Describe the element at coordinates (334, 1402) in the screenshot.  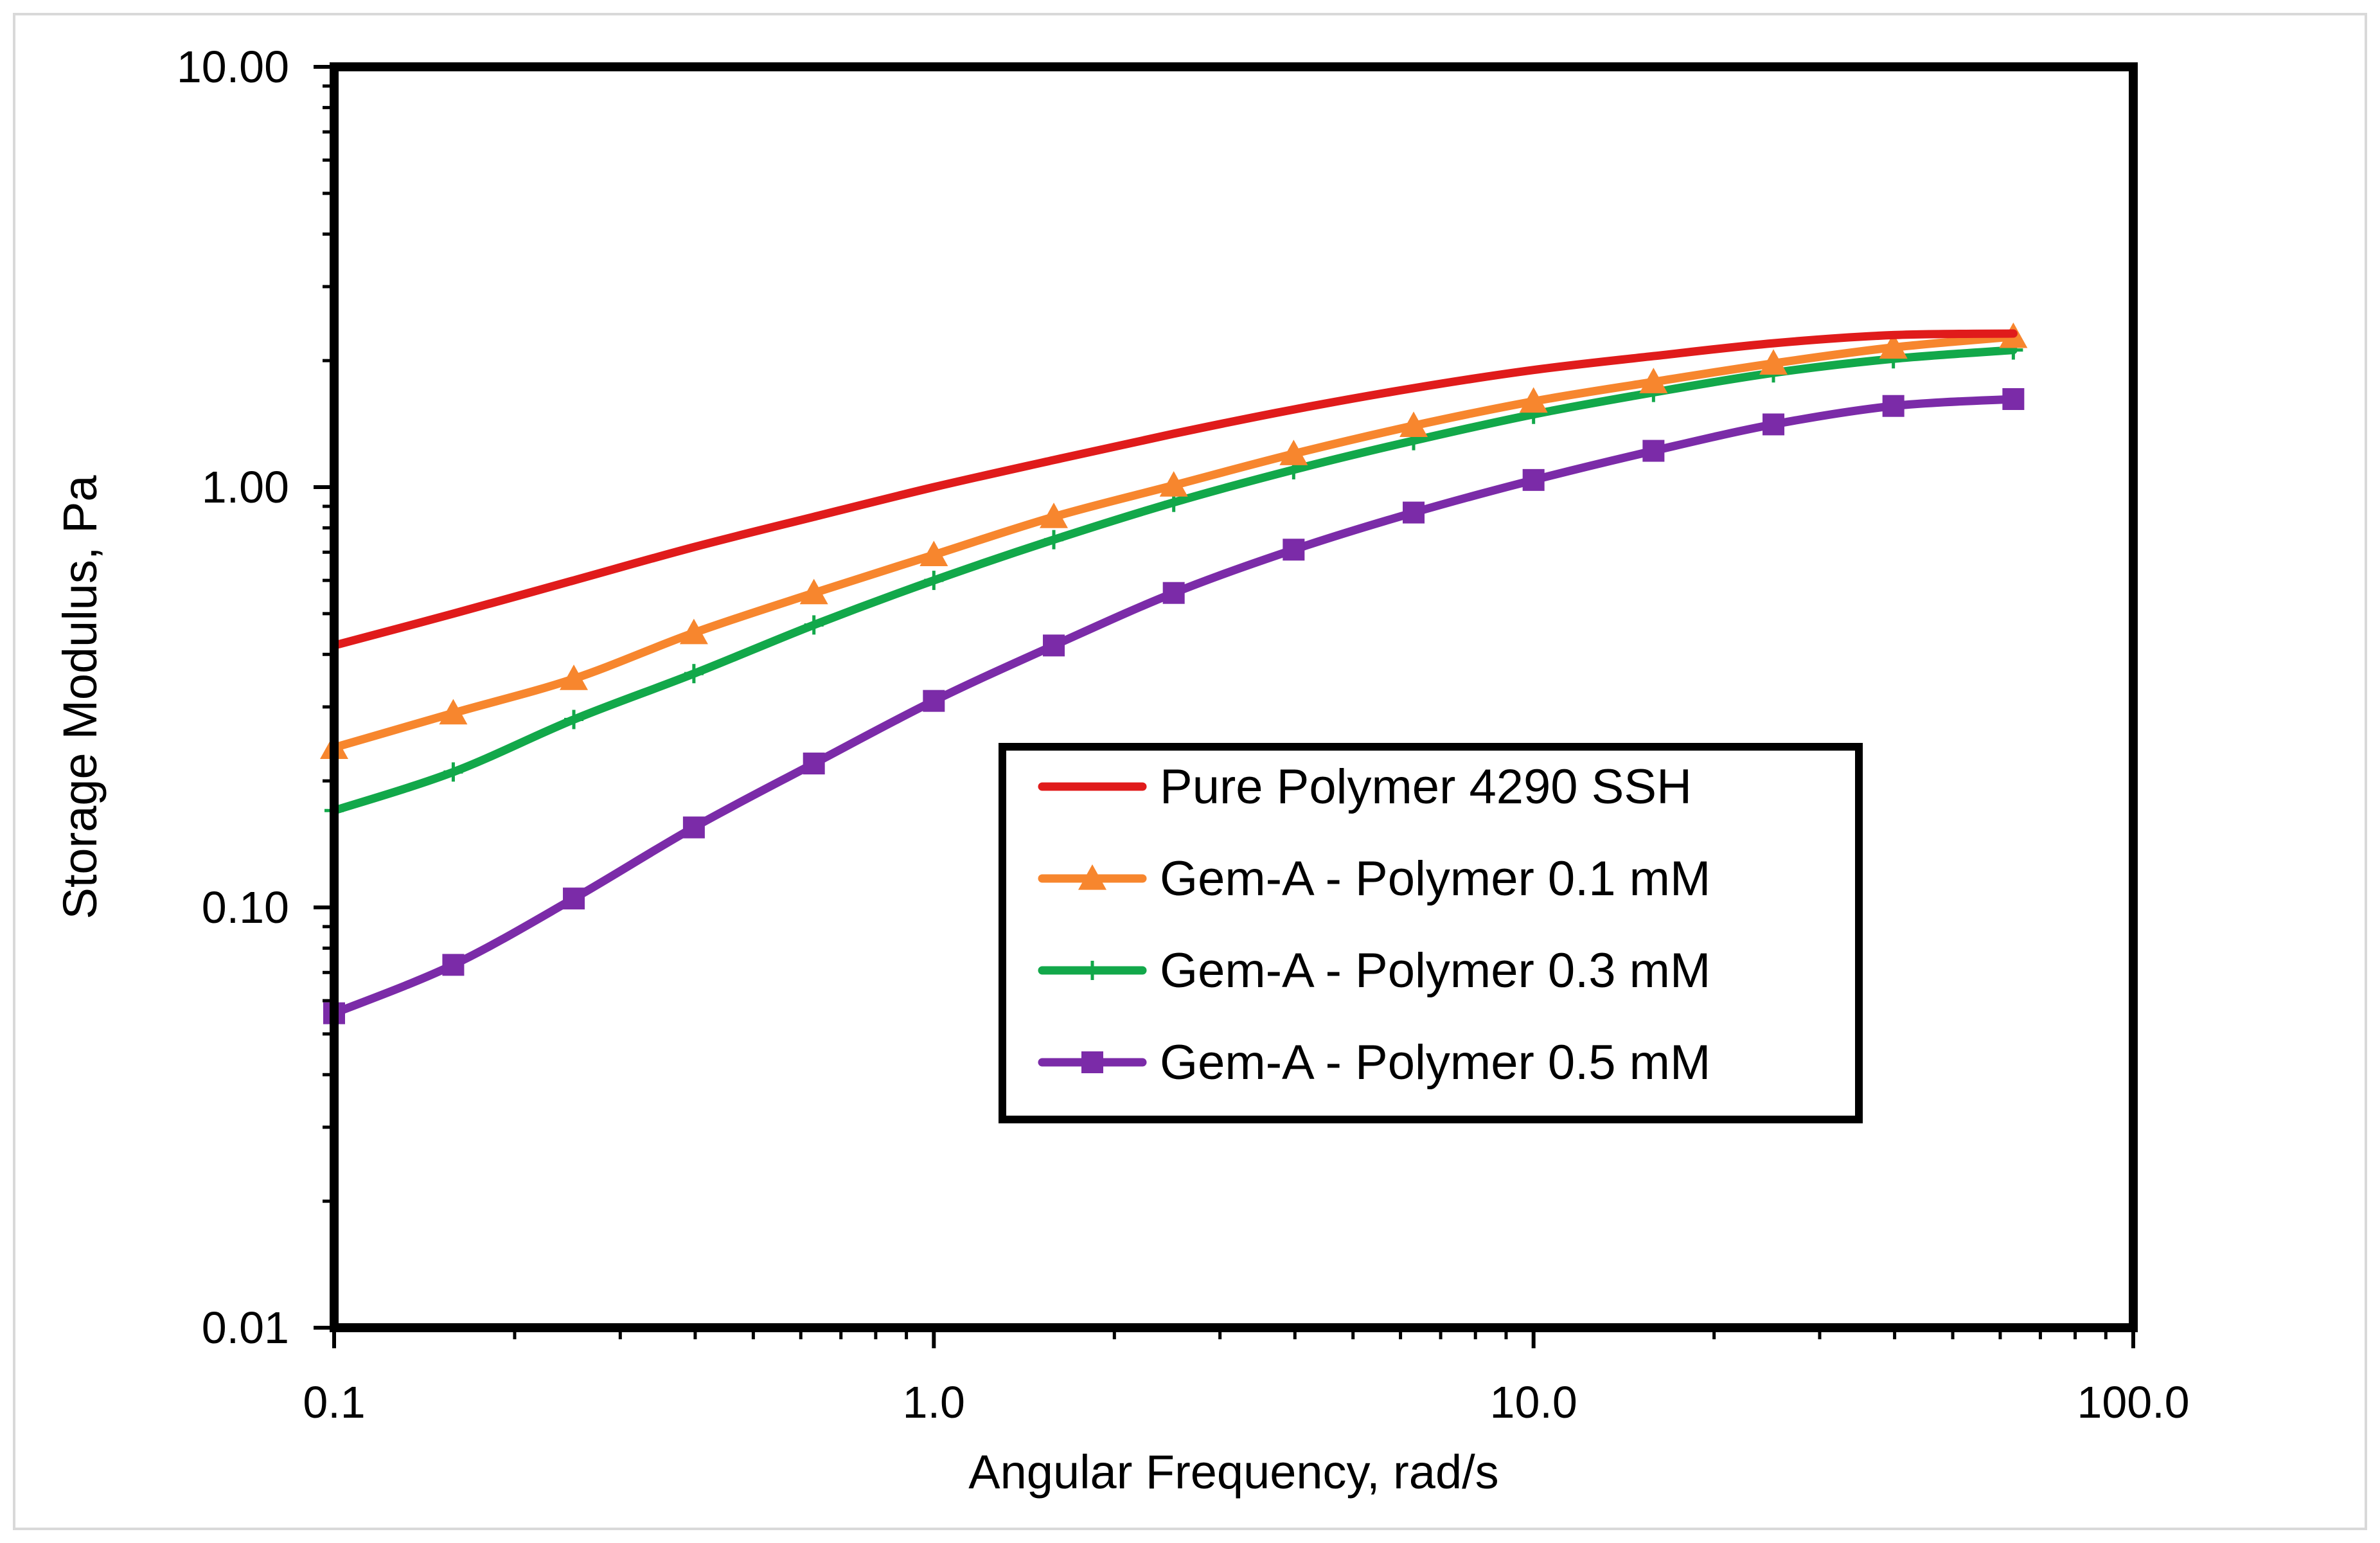
I see `x-tick-label: 0.1` at that location.